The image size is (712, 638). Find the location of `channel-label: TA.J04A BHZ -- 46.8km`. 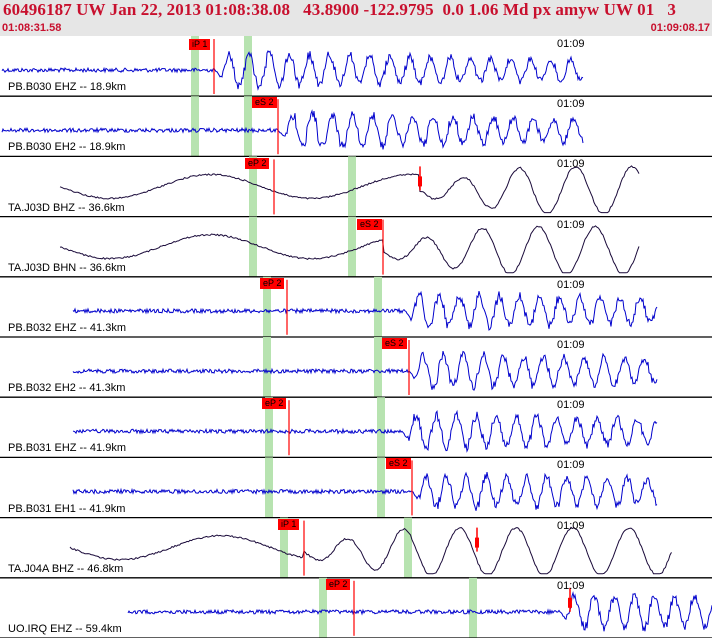

channel-label: TA.J04A BHZ -- 46.8km is located at coordinates (66, 568).